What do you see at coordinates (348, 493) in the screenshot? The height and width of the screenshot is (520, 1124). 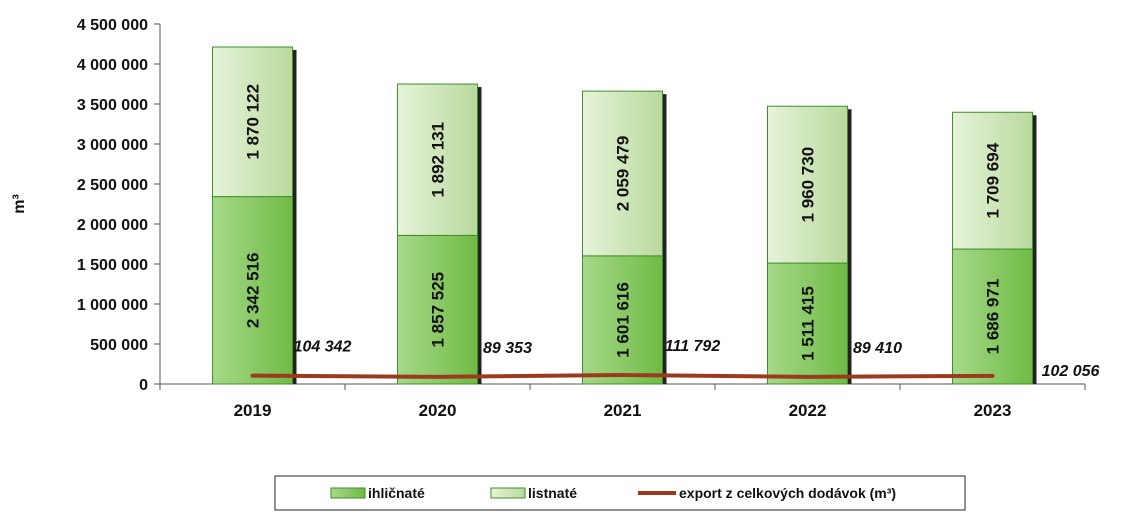 I see `legend-swatch-ihlicnate` at bounding box center [348, 493].